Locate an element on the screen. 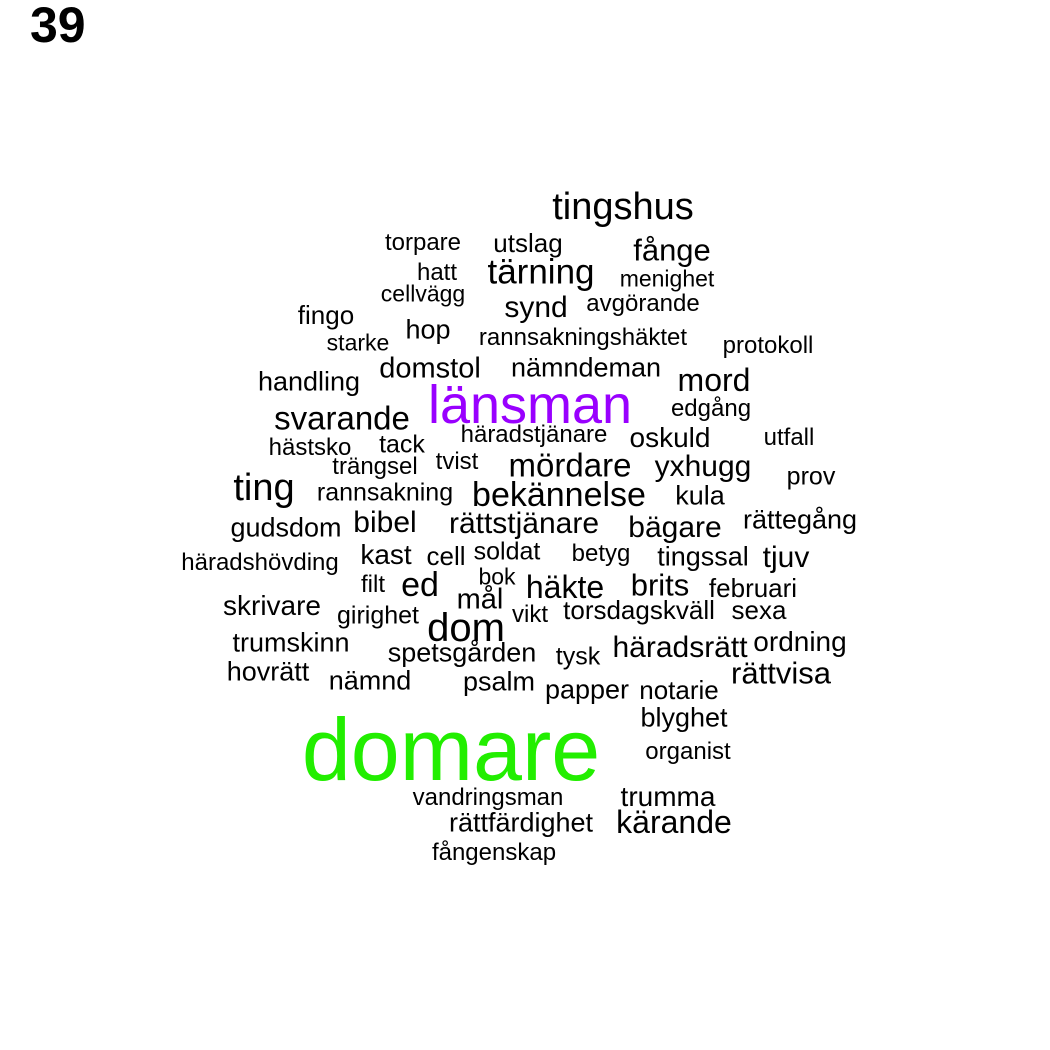 This screenshot has height=1050, width=1050. cloud-word: brits is located at coordinates (660, 585).